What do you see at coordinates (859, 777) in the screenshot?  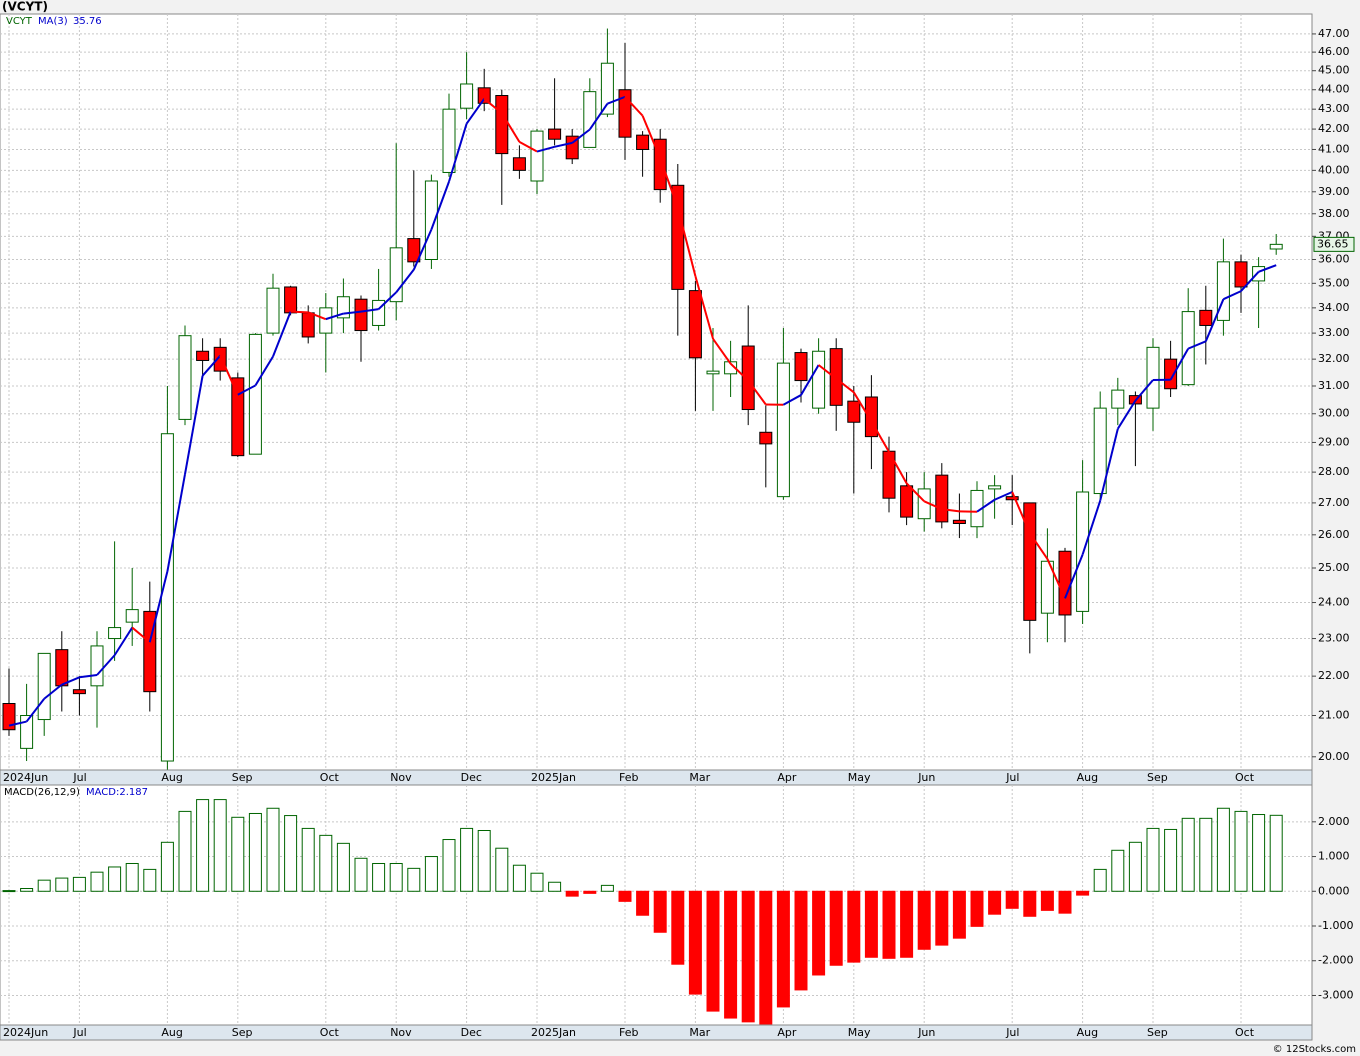 I see `x-tick-label: May` at bounding box center [859, 777].